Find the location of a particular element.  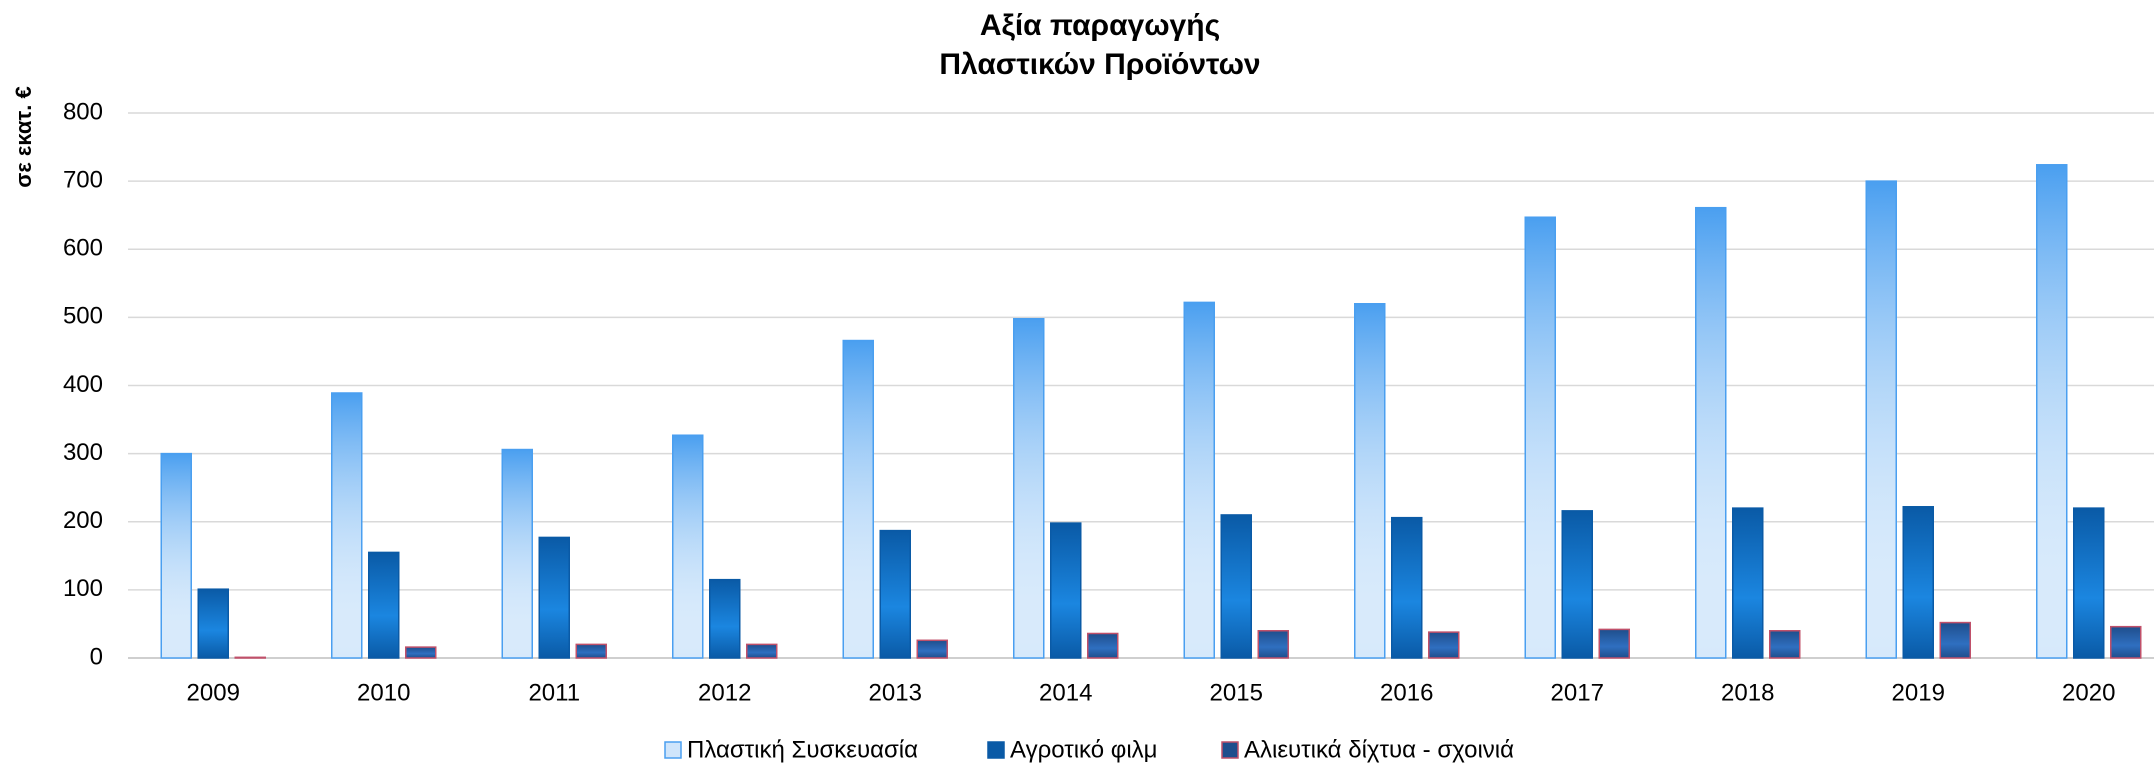

y-tick-label: 500 is located at coordinates (83, 316).